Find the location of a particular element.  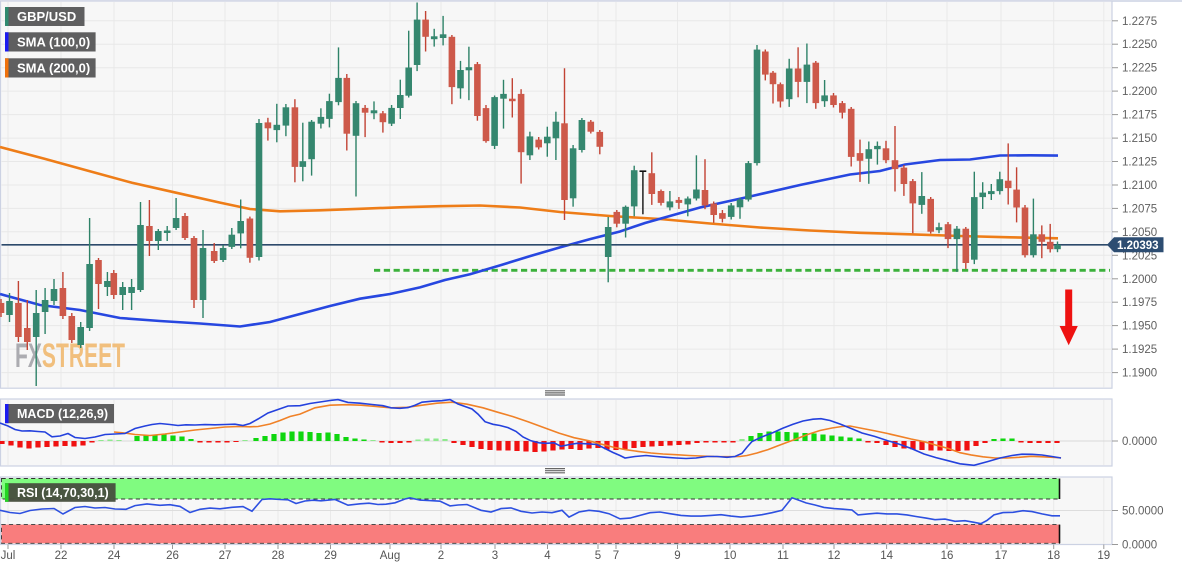

svg-text: 3 is located at coordinates (495, 556).